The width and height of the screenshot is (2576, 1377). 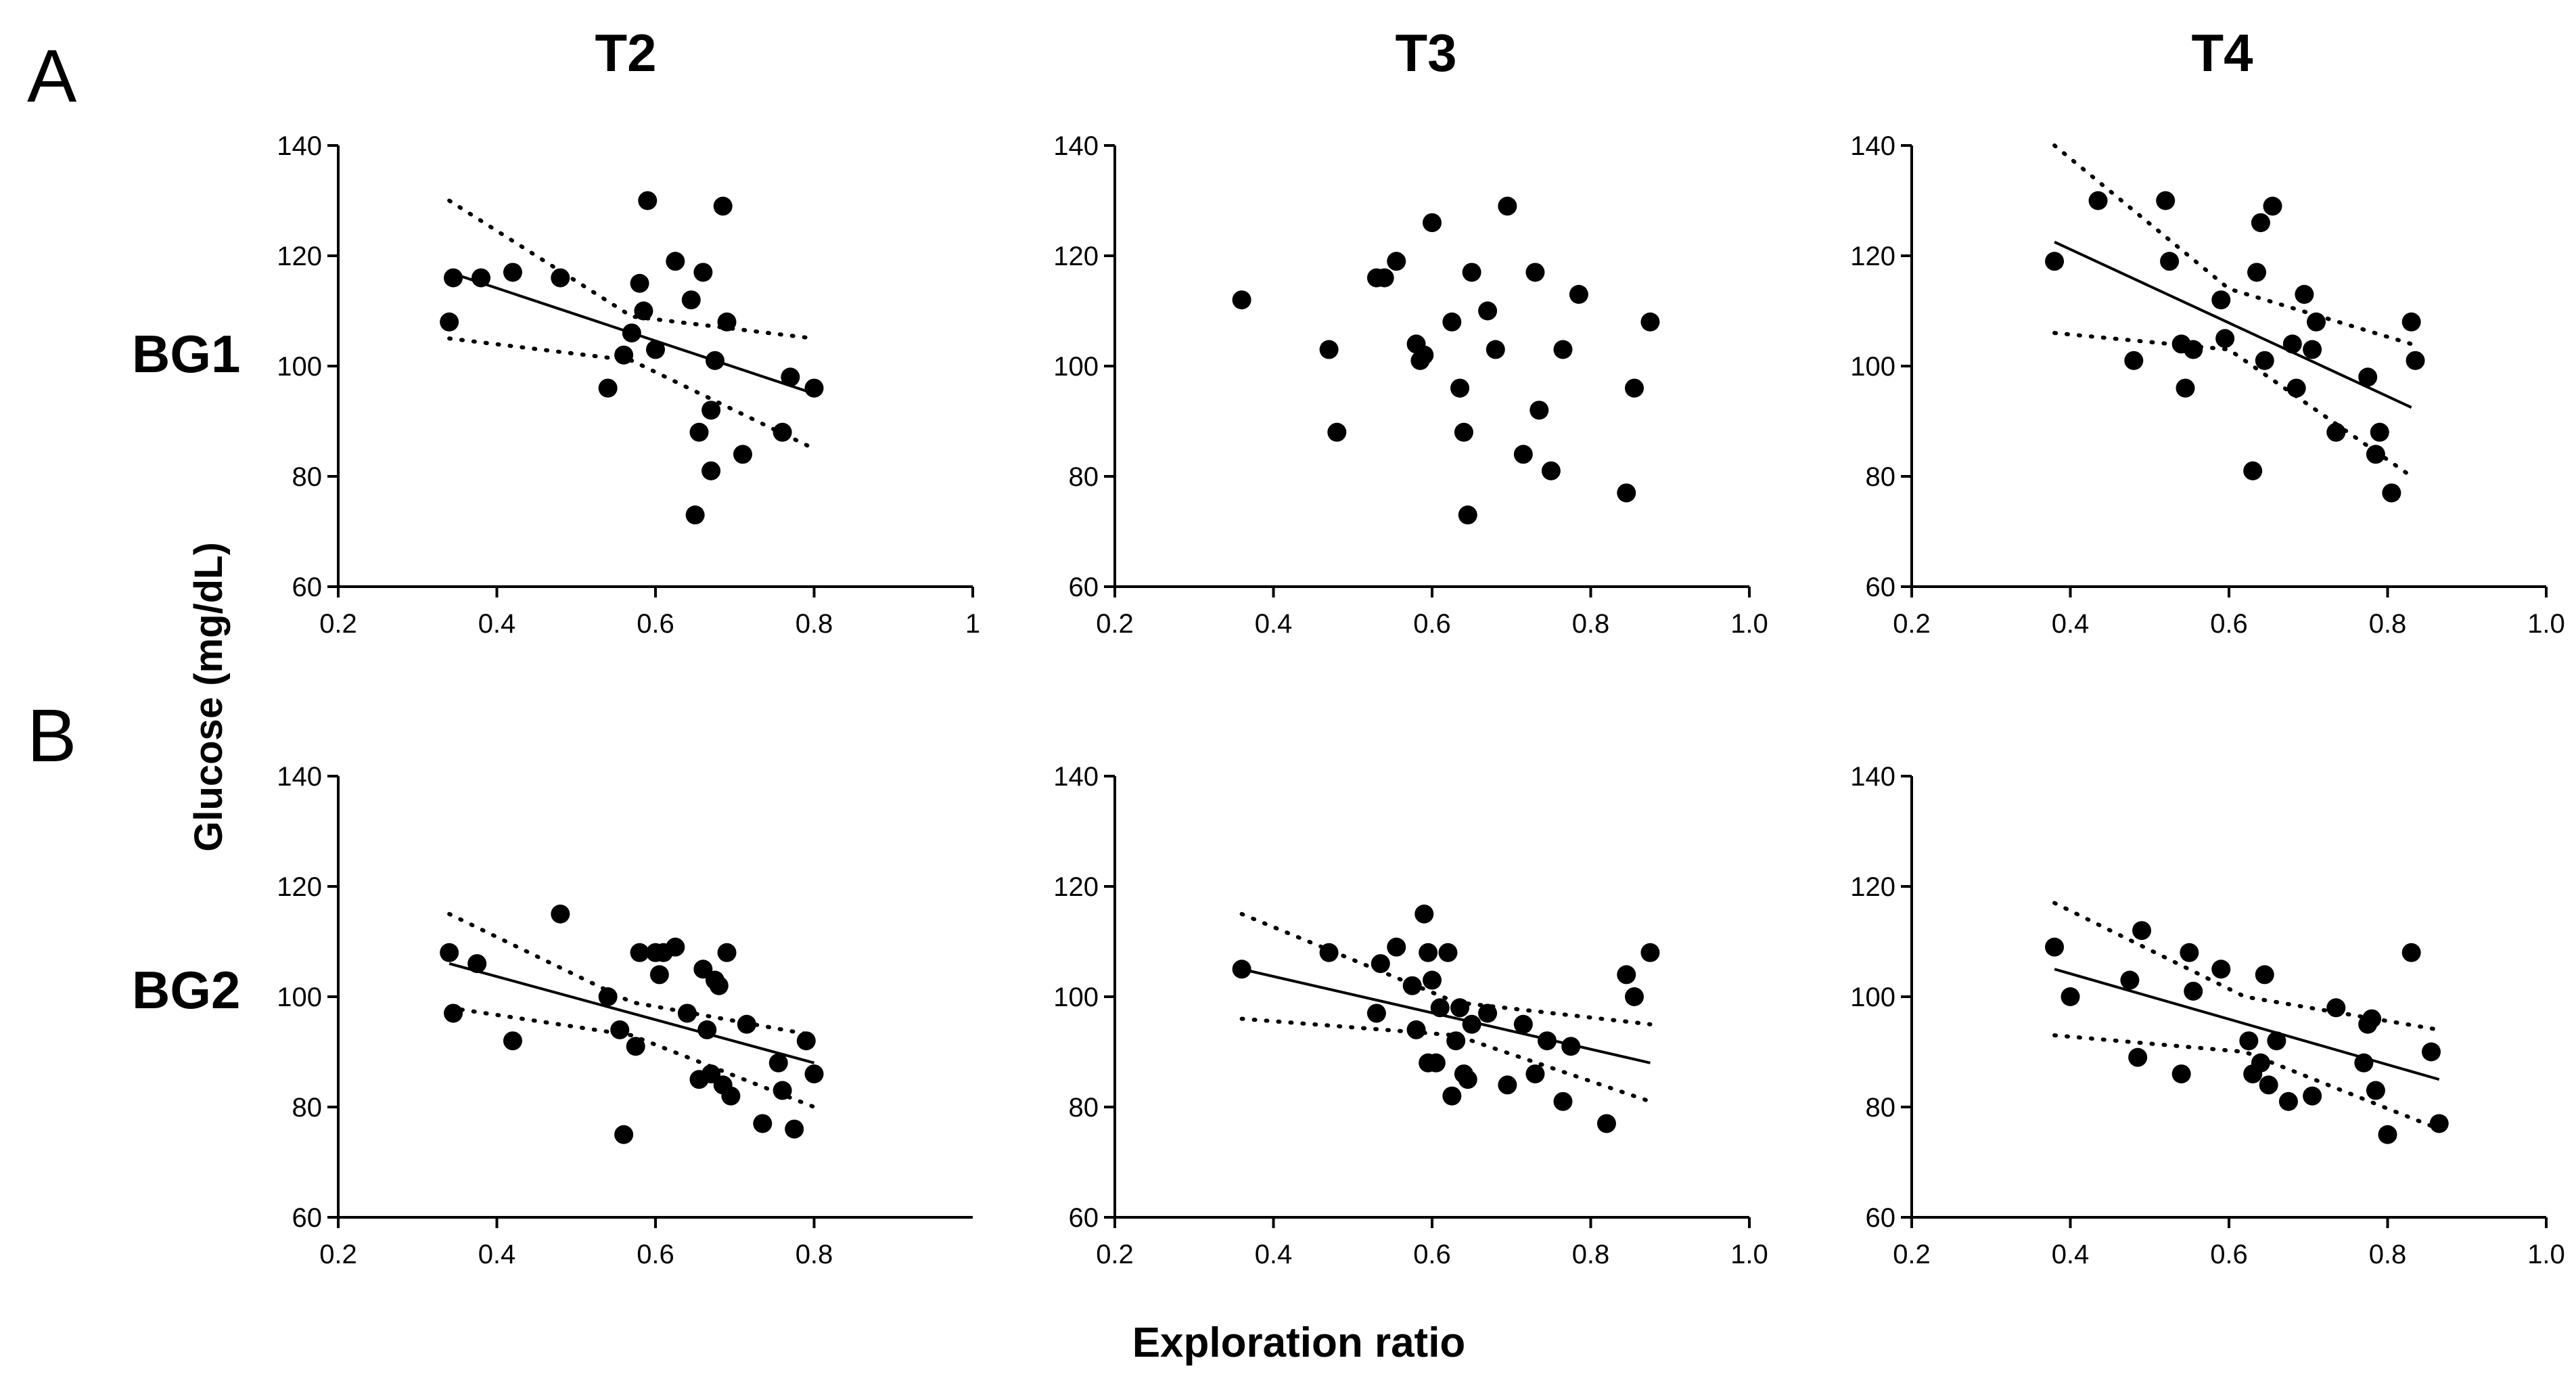 I want to click on panel-label-a: A, so click(x=52, y=76).